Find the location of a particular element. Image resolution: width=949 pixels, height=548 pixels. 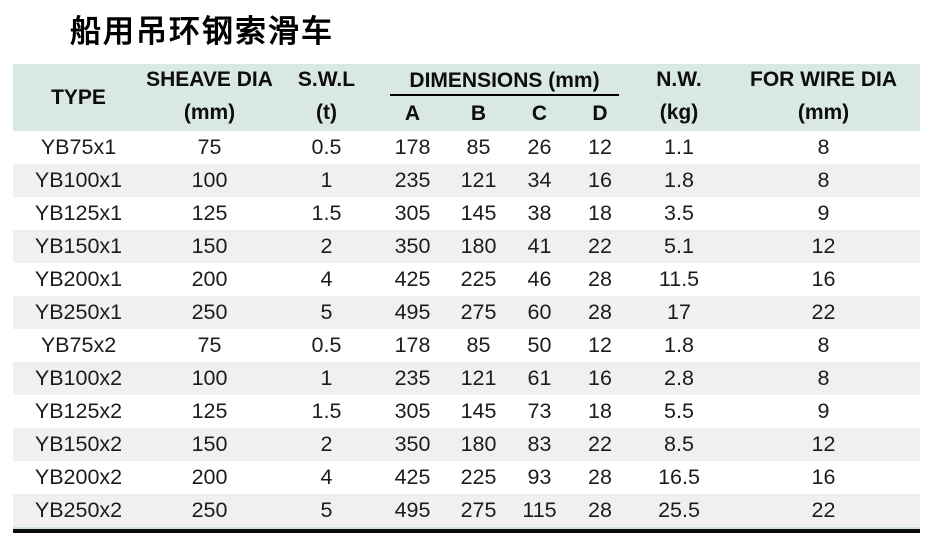

column-header-nw: N.W. (kg) is located at coordinates (679, 97).